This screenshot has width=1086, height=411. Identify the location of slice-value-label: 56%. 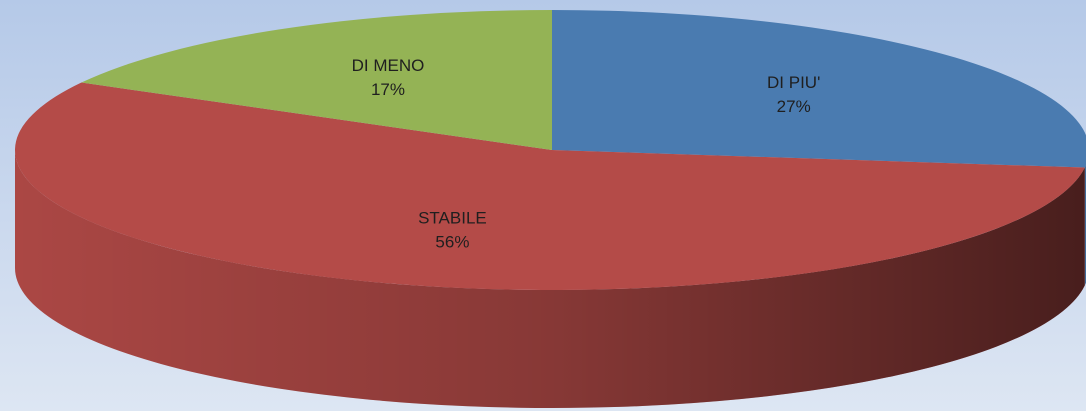
(452, 241).